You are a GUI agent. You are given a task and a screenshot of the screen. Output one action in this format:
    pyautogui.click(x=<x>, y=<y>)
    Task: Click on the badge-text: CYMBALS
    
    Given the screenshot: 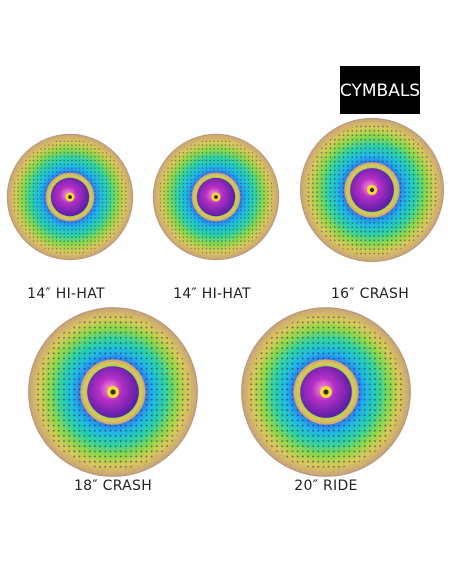 What is the action you would take?
    pyautogui.click(x=380, y=91)
    